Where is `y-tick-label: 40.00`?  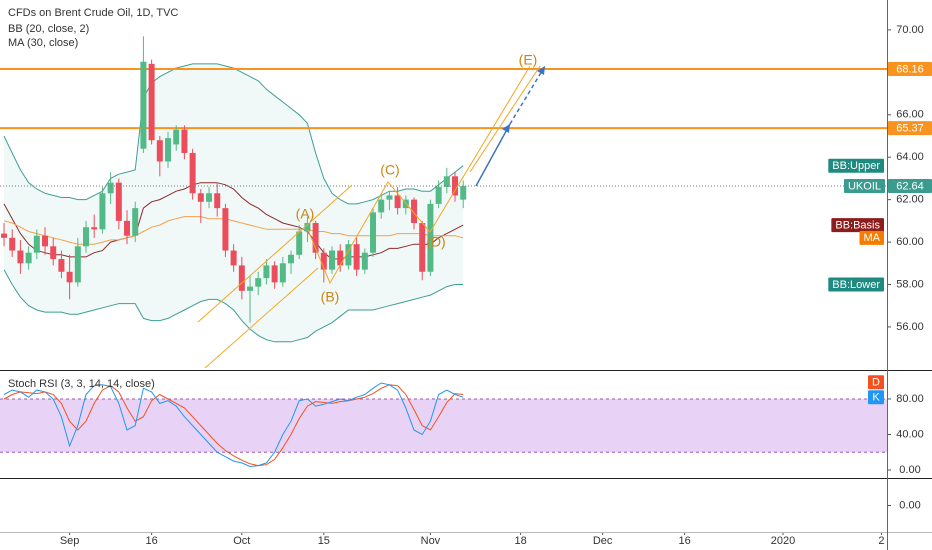
y-tick-label: 40.00 is located at coordinates (910, 434).